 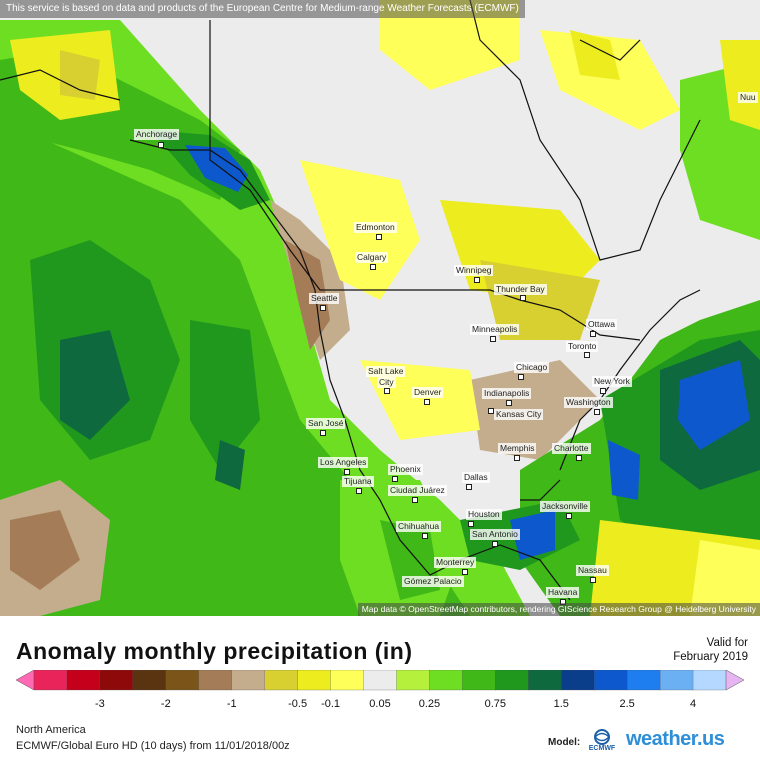 What do you see at coordinates (51, 730) in the screenshot?
I see `region-label: North America` at bounding box center [51, 730].